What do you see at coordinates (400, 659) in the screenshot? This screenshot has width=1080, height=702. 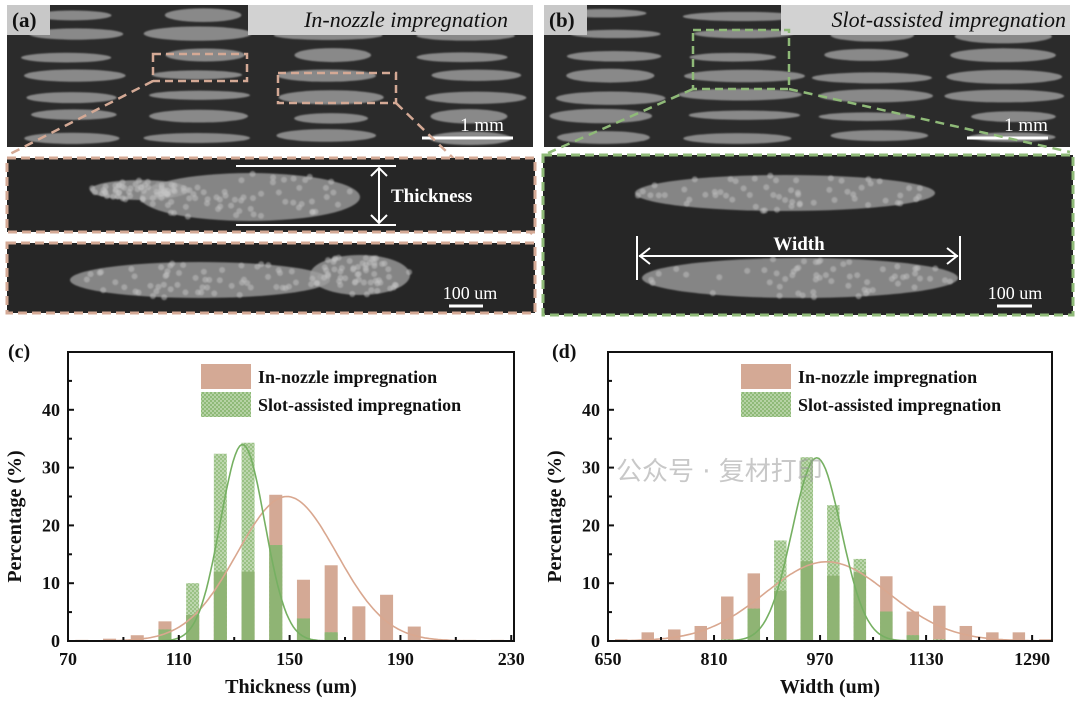 I see `x-tick-label: 190` at bounding box center [400, 659].